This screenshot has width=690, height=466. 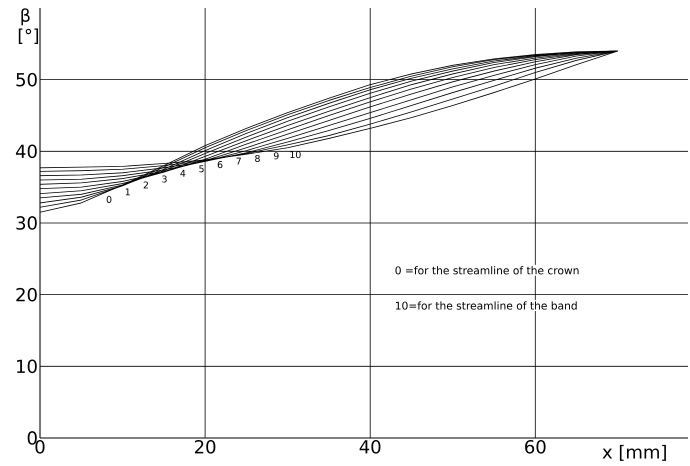 I want to click on series-label: 3, so click(x=164, y=179).